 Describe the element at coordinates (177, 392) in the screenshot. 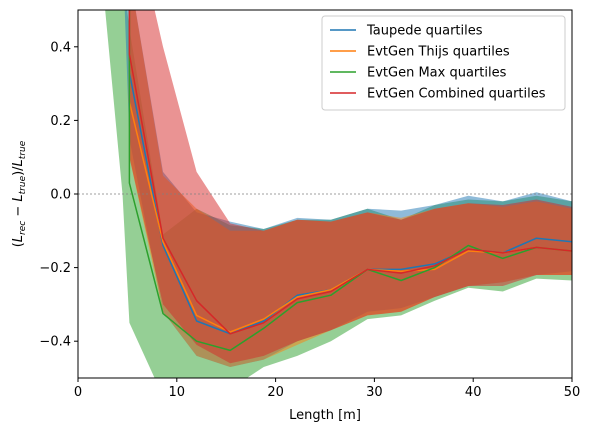

I see `x-tick-label: 10` at that location.